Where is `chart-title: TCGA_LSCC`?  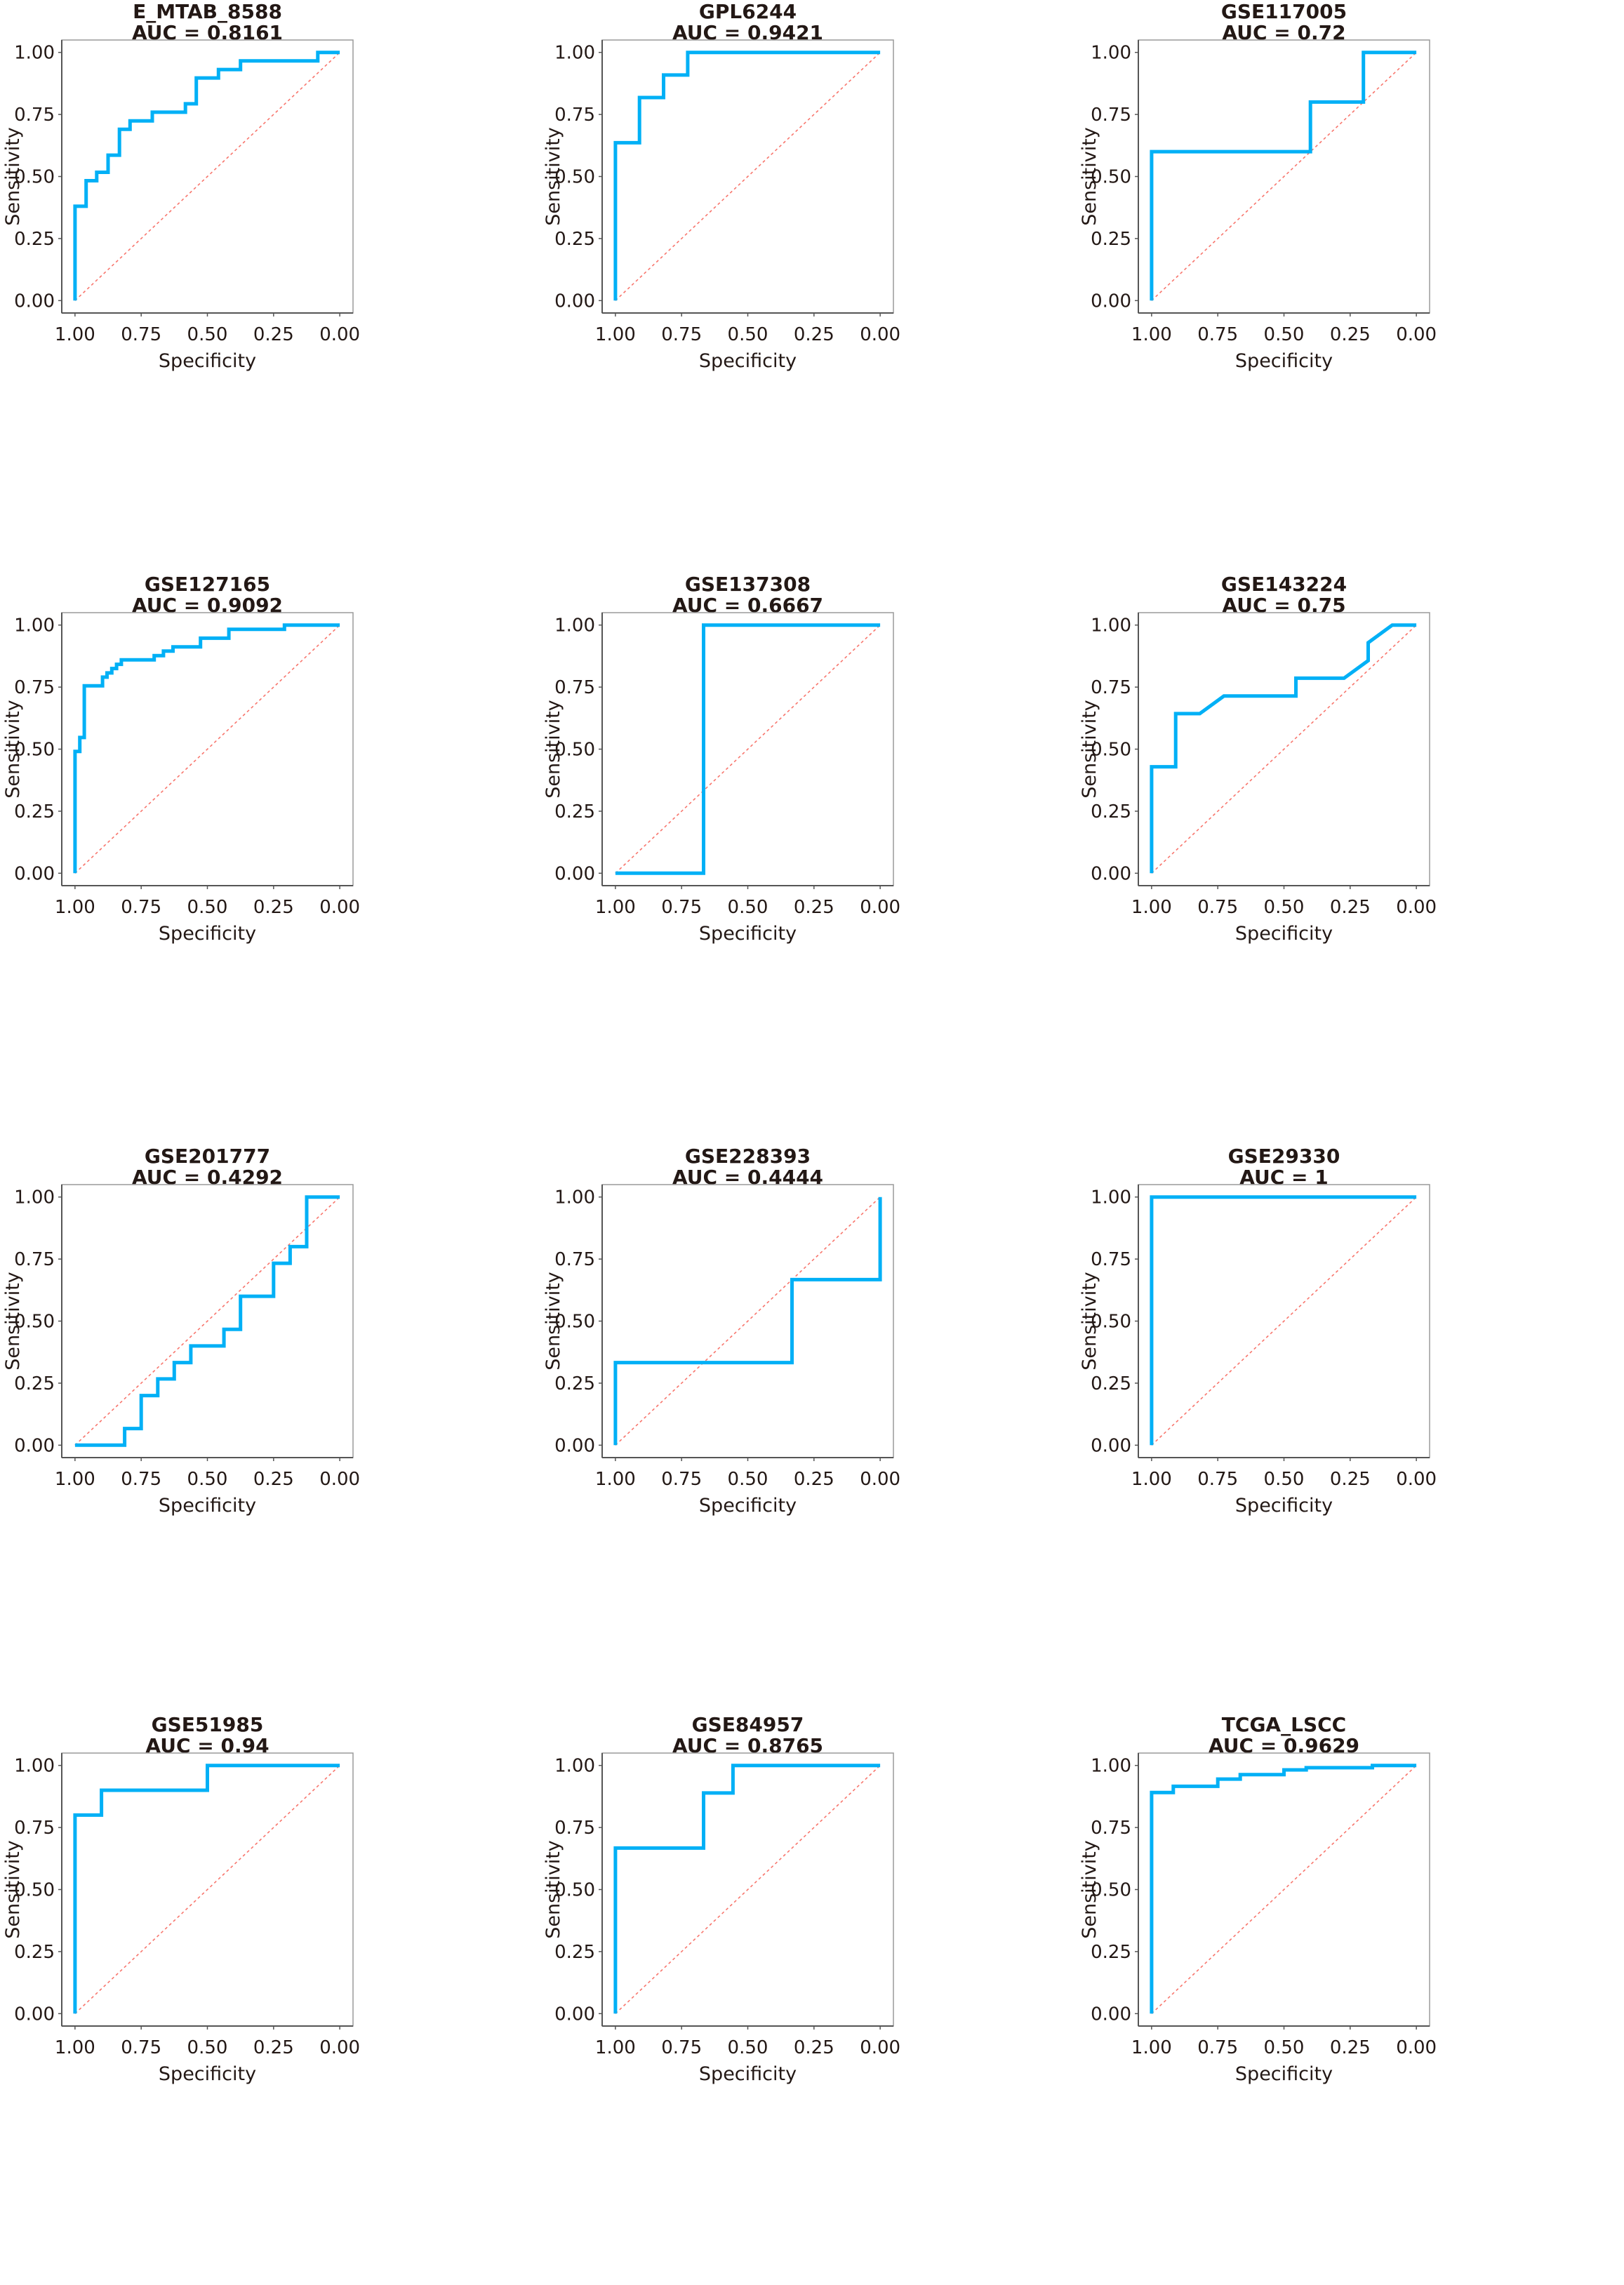 chart-title: TCGA_LSCC is located at coordinates (1284, 1725).